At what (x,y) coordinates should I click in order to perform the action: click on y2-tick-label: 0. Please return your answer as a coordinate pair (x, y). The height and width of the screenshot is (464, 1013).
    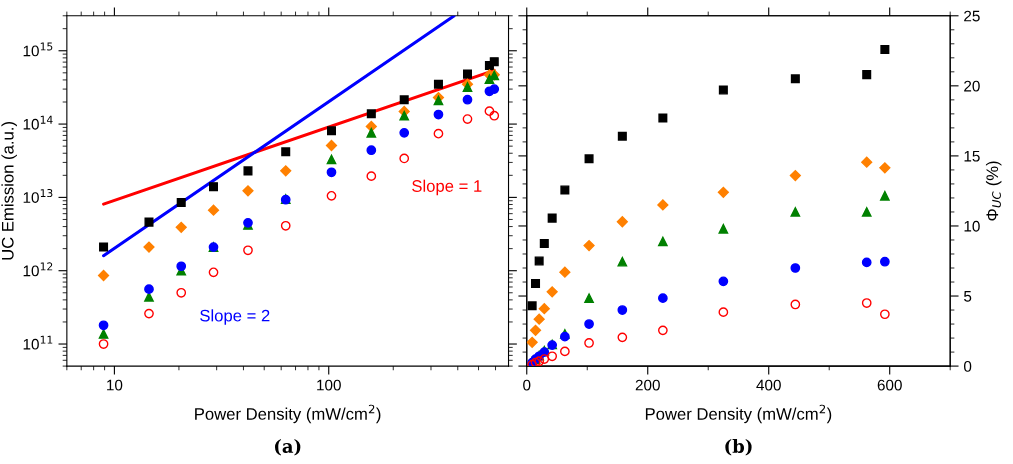
    Looking at the image, I should click on (967, 366).